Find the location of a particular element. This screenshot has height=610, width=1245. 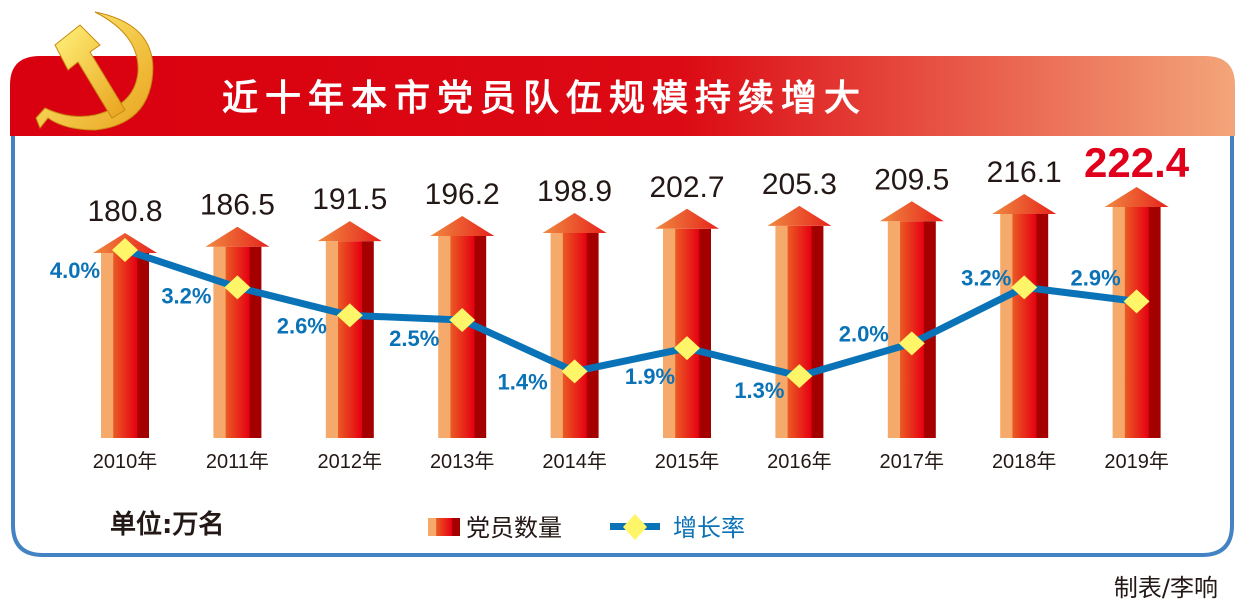

bar-value-label: 180.8 is located at coordinates (124, 211).